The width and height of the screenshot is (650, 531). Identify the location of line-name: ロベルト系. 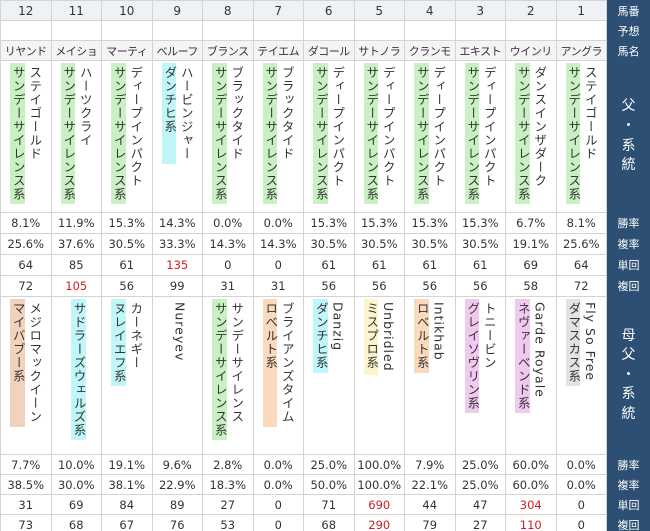
(270, 363).